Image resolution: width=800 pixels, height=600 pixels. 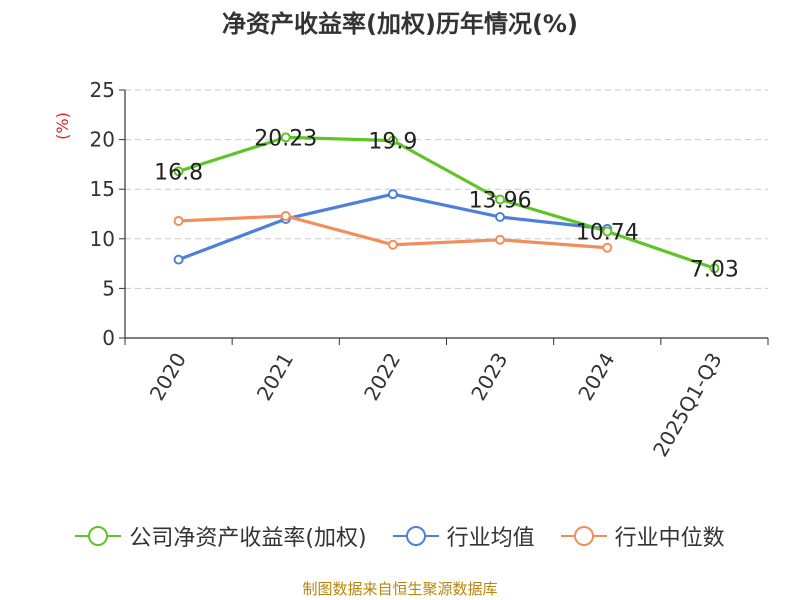 I want to click on data-label: 7.03, so click(x=714, y=269).